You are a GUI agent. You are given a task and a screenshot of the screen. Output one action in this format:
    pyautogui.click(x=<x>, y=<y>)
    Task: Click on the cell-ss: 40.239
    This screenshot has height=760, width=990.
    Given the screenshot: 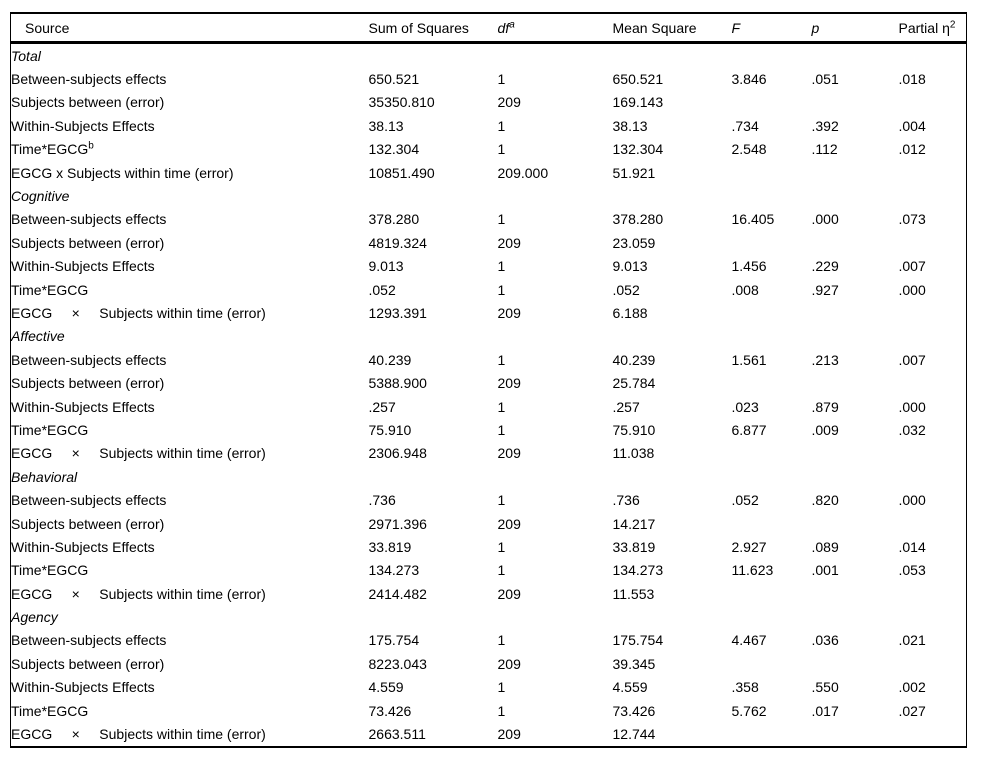 What is the action you would take?
    pyautogui.click(x=390, y=359)
    